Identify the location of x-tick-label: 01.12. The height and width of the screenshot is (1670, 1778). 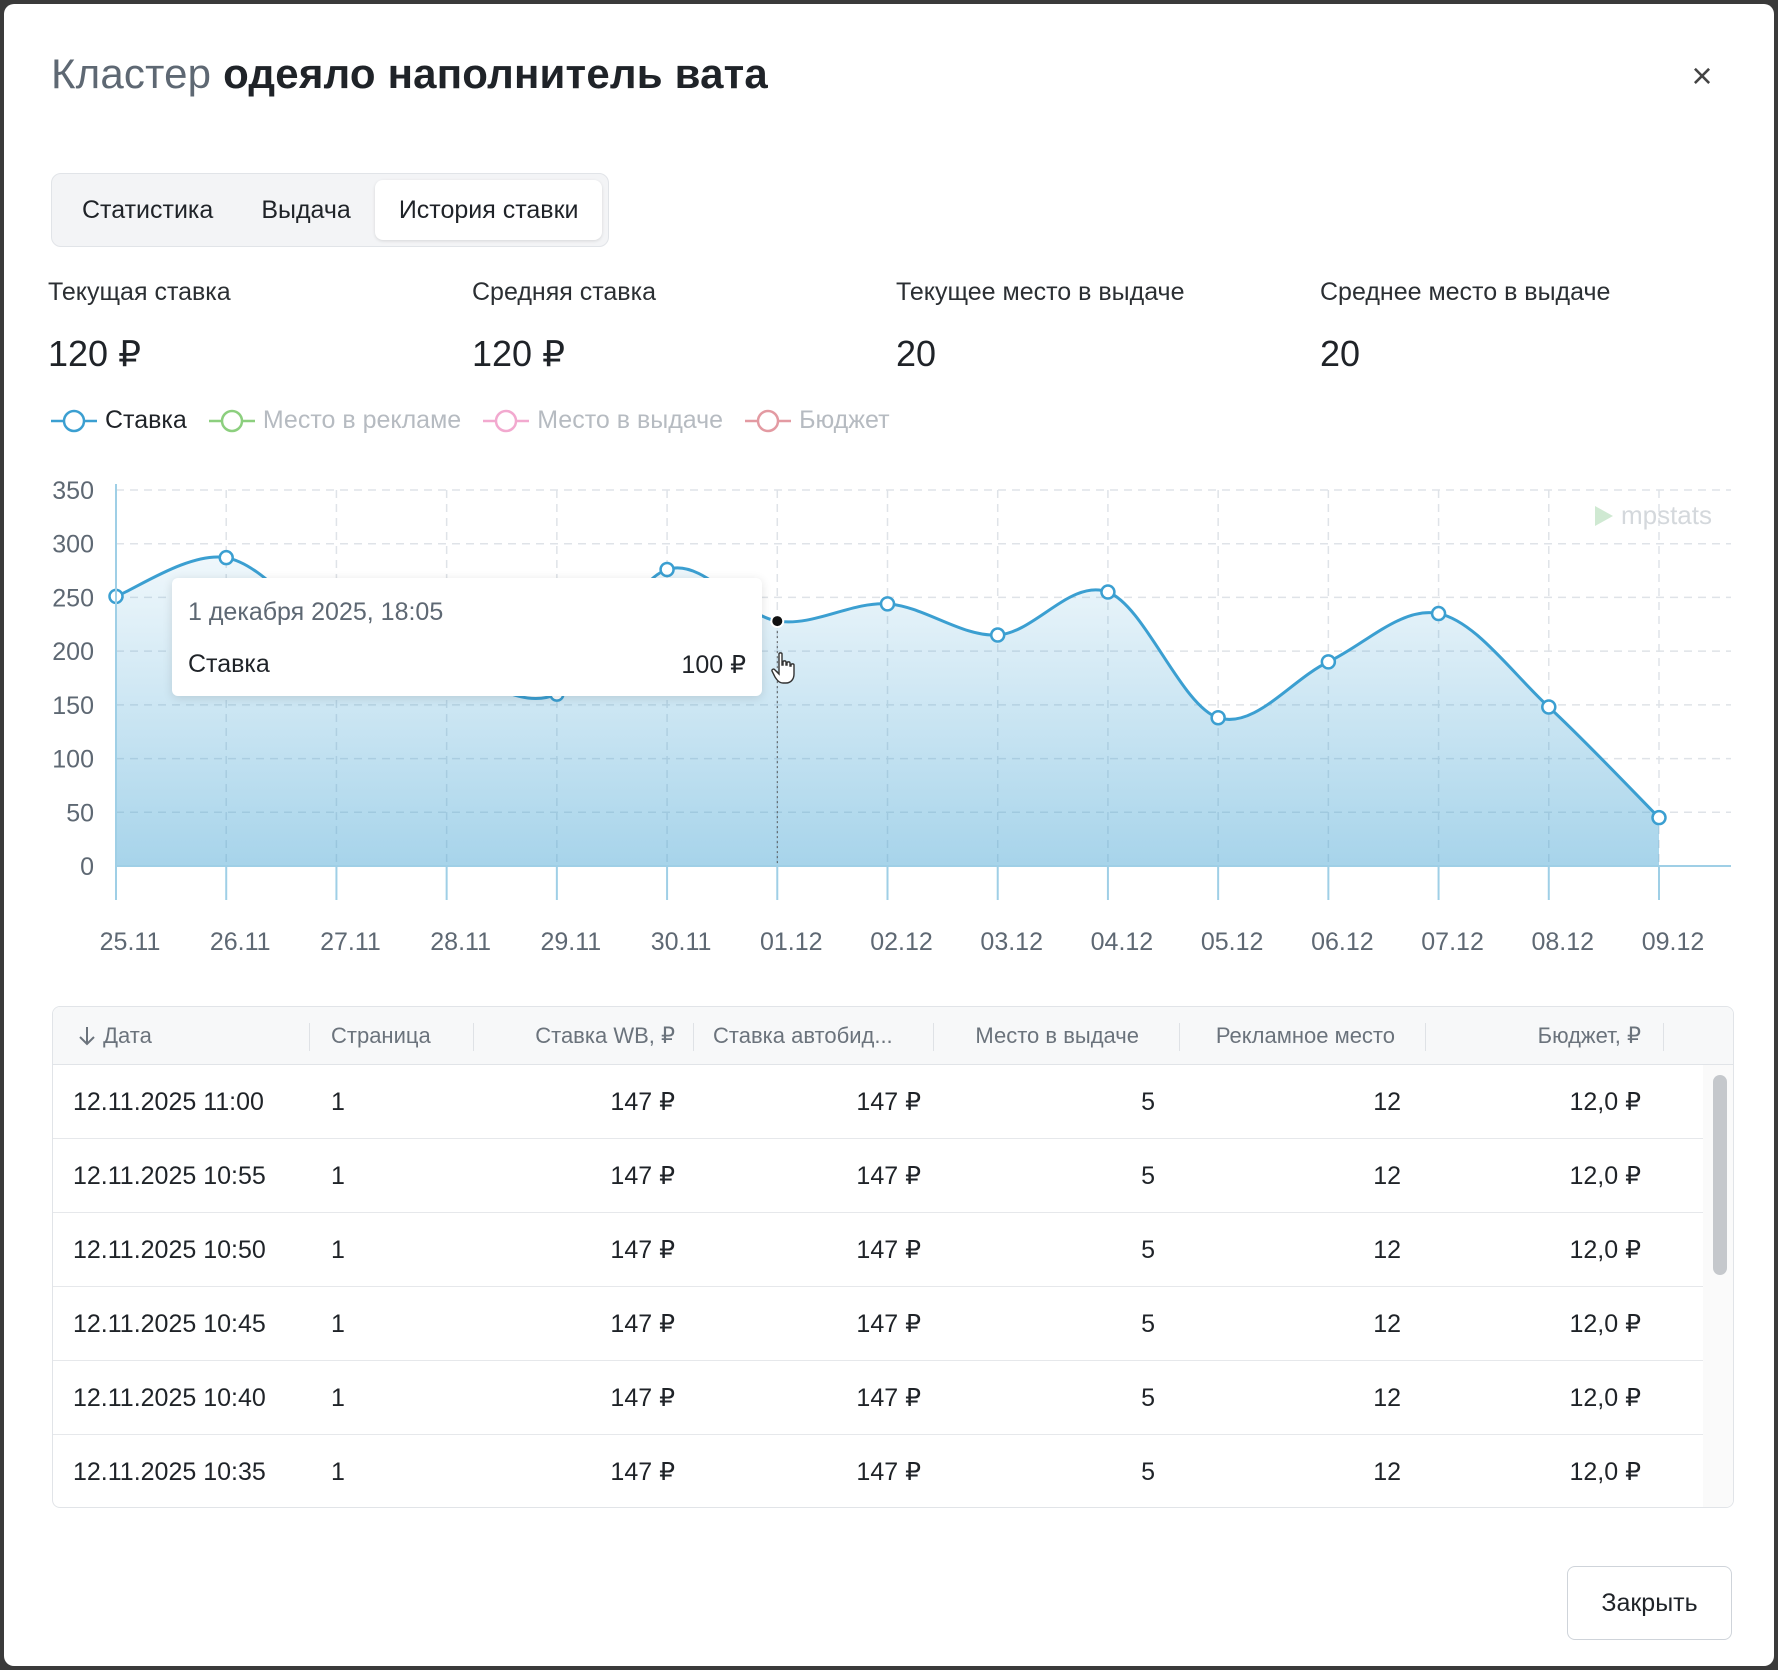
(791, 942).